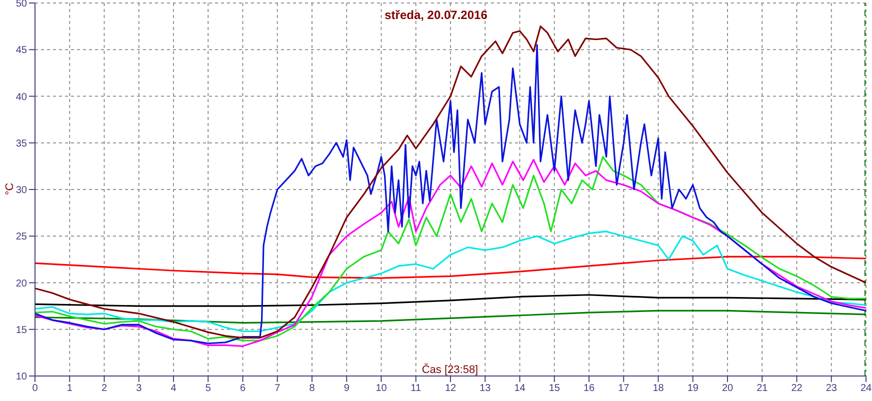 This screenshot has width=872, height=401. I want to click on chart-title: středa, 20.07.2016, so click(436, 15).